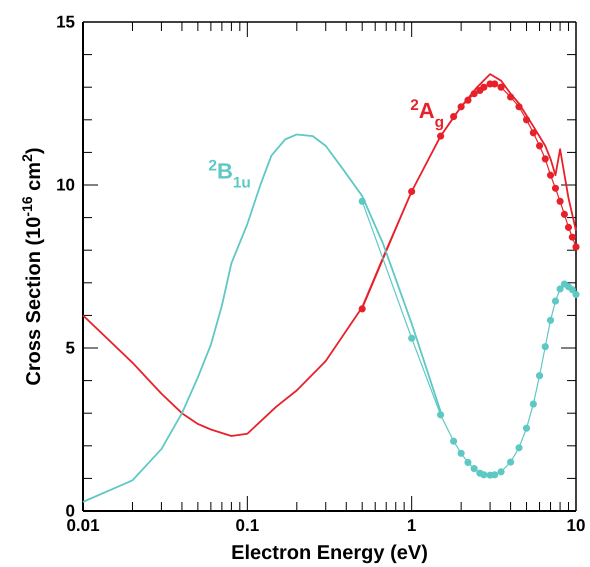 The image size is (590, 567). I want to click on series-label: $^{2}$A$_{g}$, so click(427, 113).